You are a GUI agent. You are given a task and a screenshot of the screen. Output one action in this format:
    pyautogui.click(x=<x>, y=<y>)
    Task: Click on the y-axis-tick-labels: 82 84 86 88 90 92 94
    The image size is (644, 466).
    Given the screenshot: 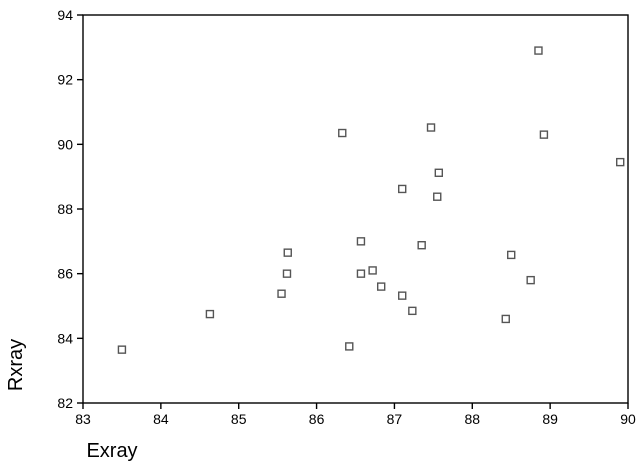 What is the action you would take?
    pyautogui.click(x=65, y=209)
    